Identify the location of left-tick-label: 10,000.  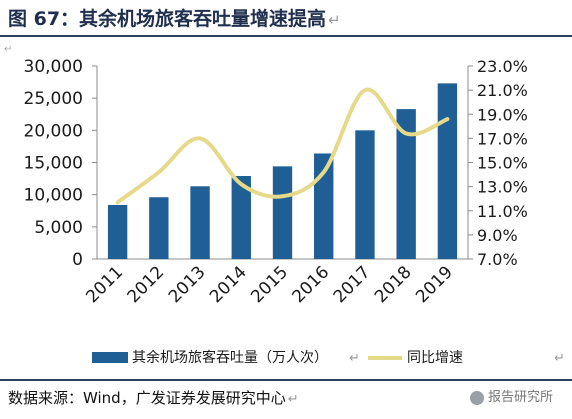
(53, 196).